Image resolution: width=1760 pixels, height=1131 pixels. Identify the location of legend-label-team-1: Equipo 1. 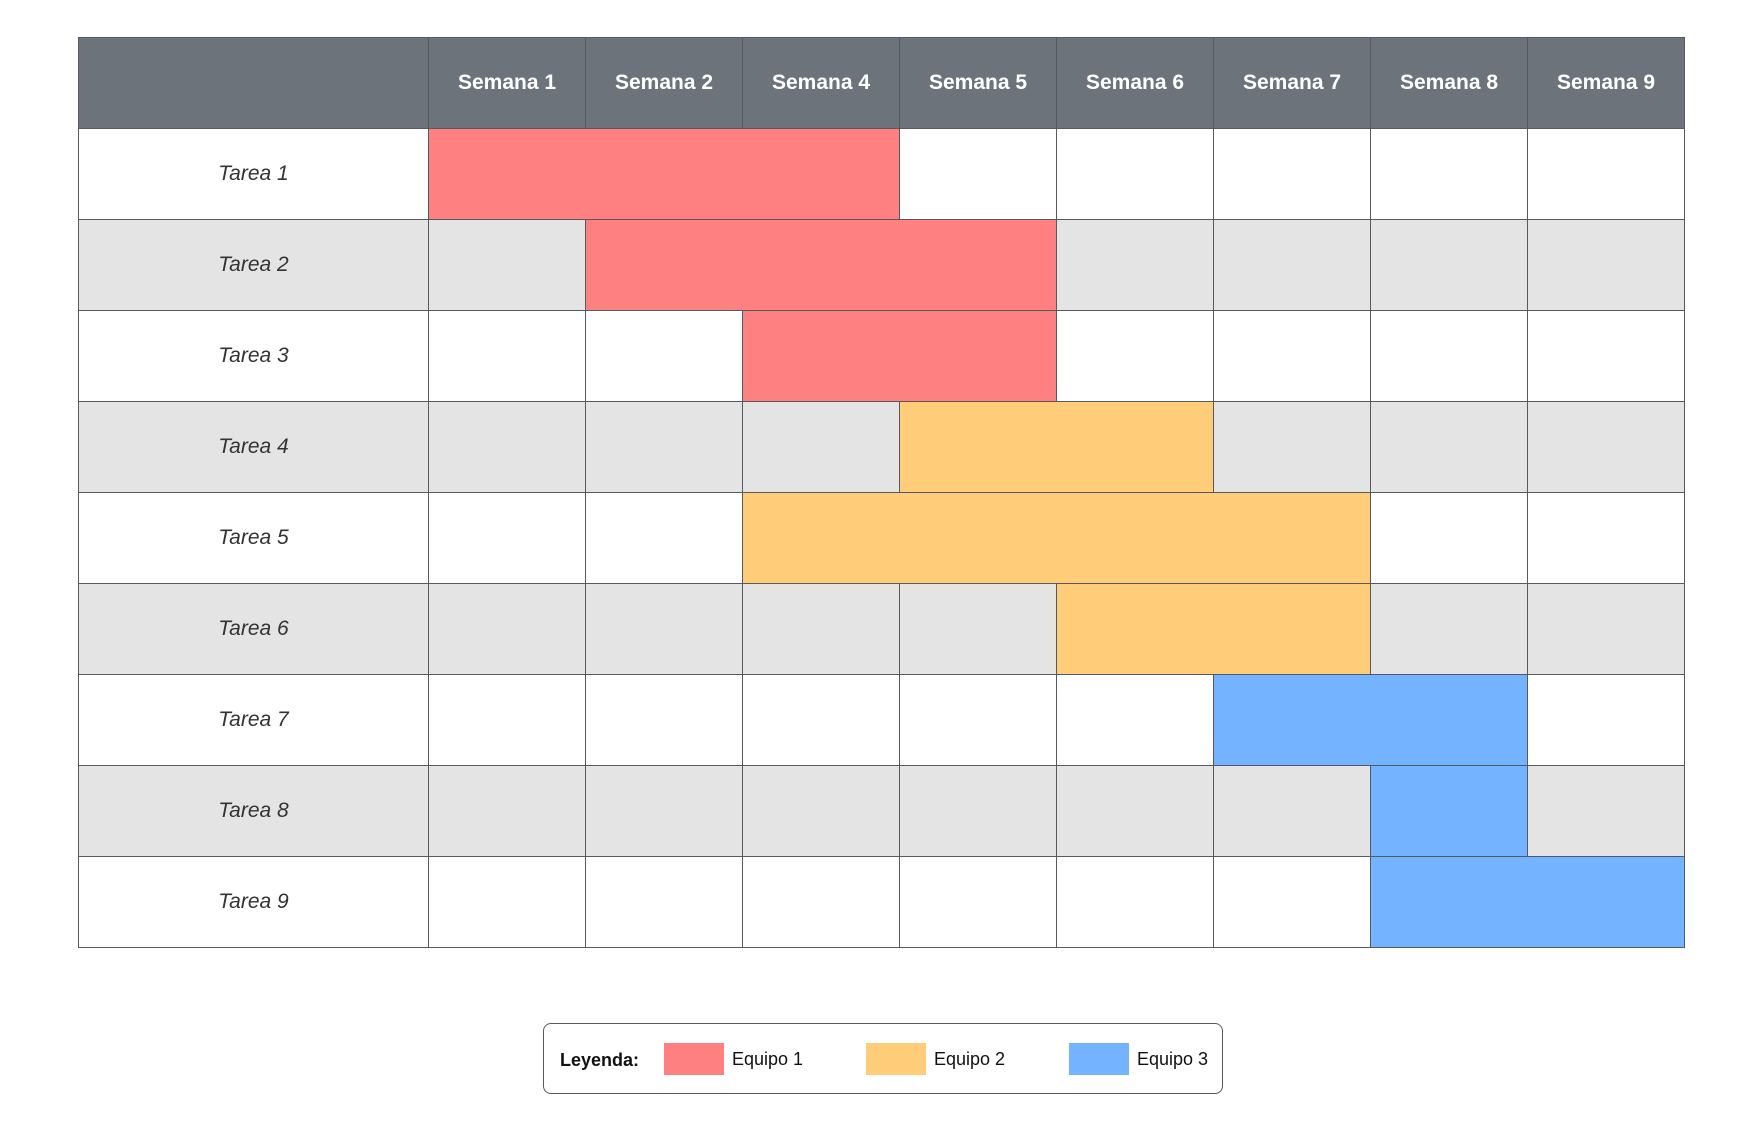
(768, 1059).